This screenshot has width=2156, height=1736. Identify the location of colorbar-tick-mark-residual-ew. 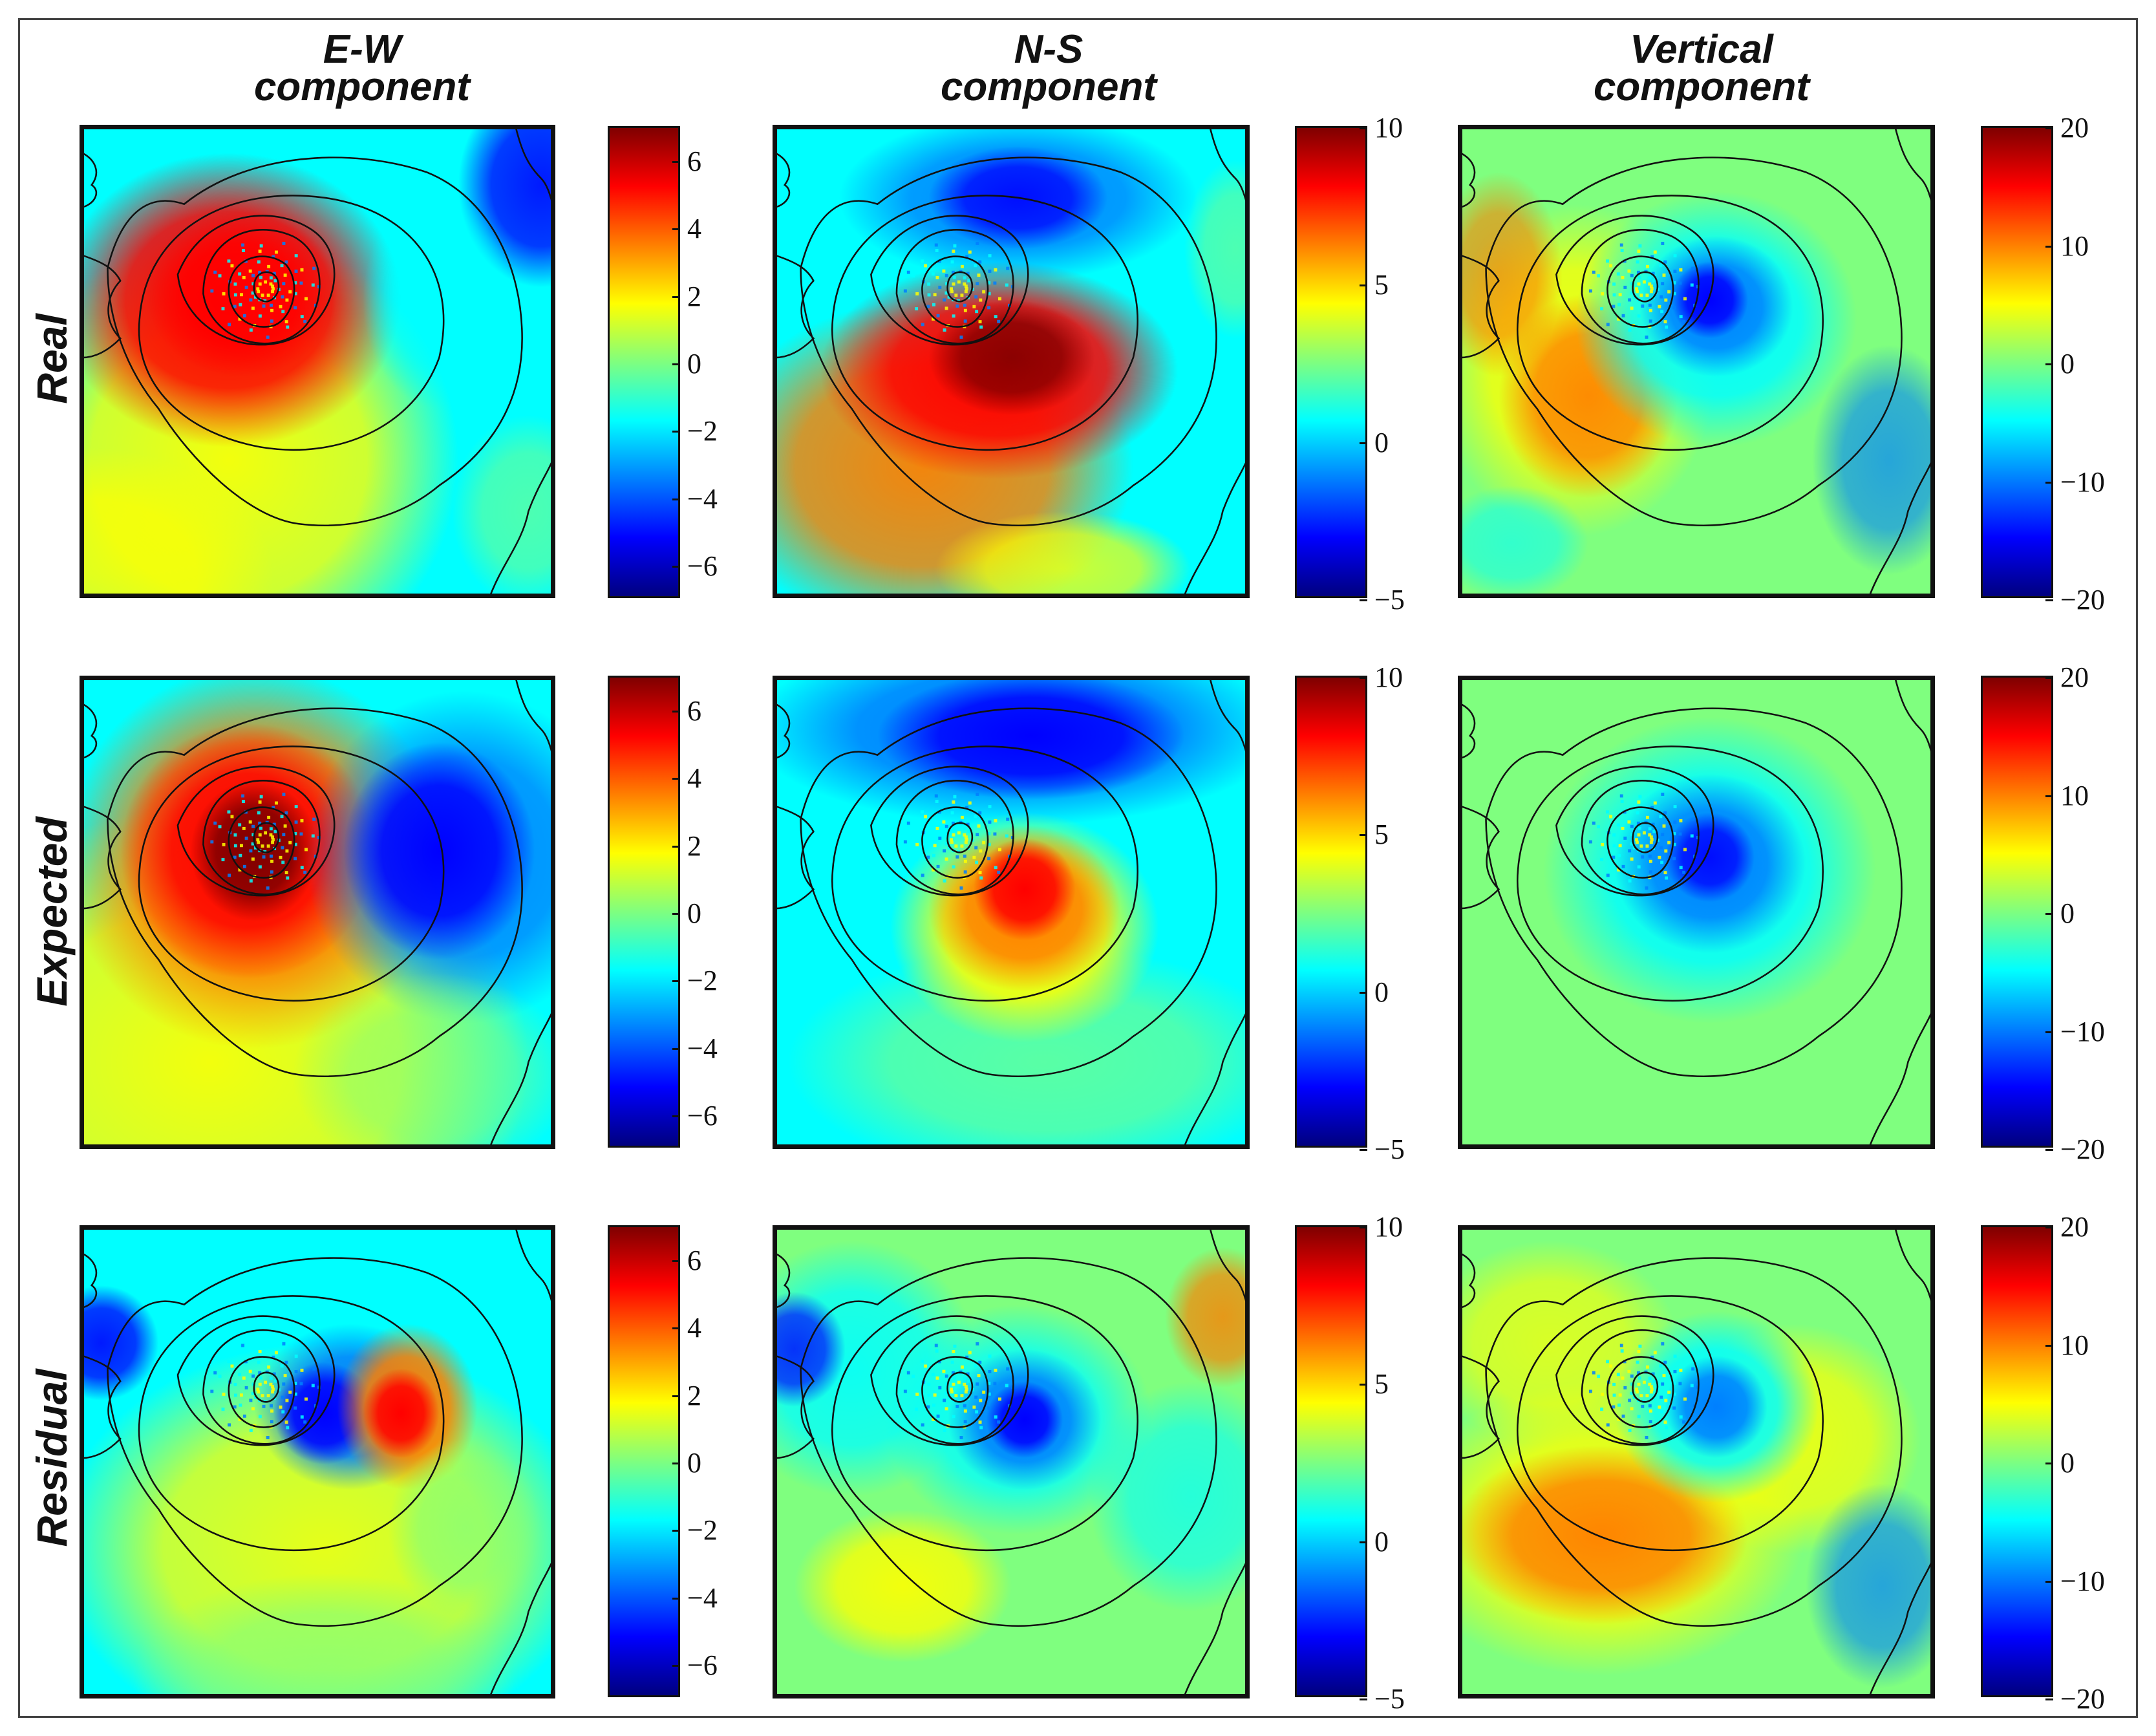
(676, 1463).